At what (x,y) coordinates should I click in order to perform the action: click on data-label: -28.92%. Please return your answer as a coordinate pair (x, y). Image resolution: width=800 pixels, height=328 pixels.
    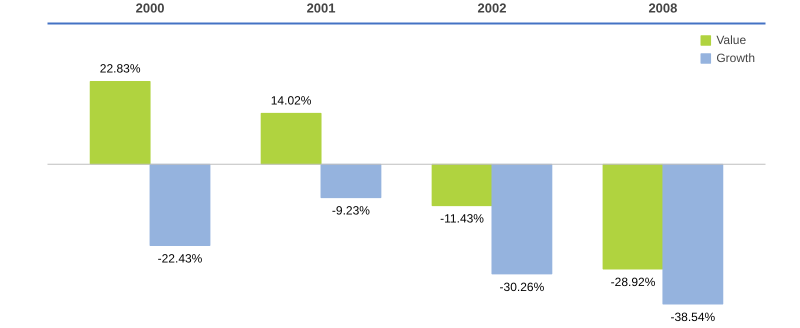
    Looking at the image, I should click on (633, 282).